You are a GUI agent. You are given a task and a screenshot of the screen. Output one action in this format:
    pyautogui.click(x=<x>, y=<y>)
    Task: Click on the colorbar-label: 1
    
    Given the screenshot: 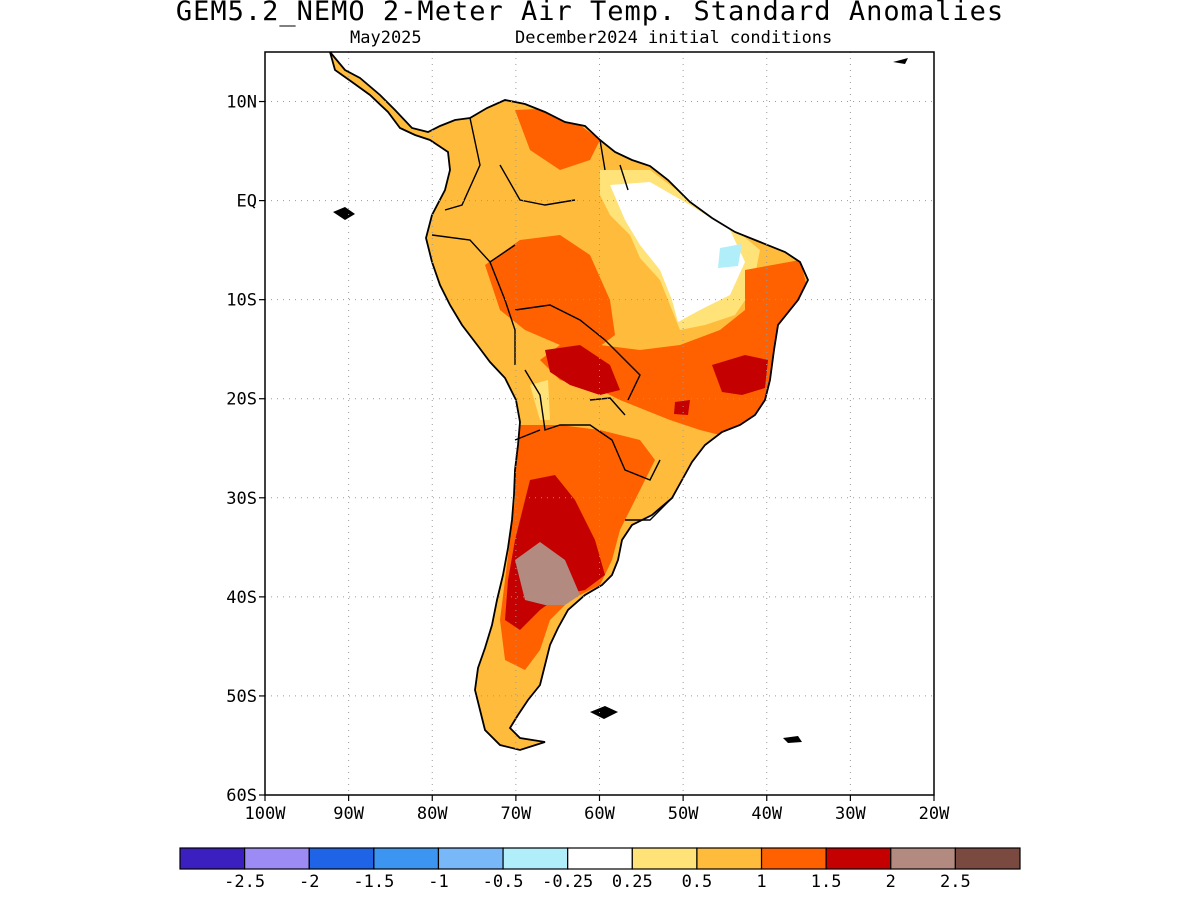 What is the action you would take?
    pyautogui.click(x=761, y=882)
    